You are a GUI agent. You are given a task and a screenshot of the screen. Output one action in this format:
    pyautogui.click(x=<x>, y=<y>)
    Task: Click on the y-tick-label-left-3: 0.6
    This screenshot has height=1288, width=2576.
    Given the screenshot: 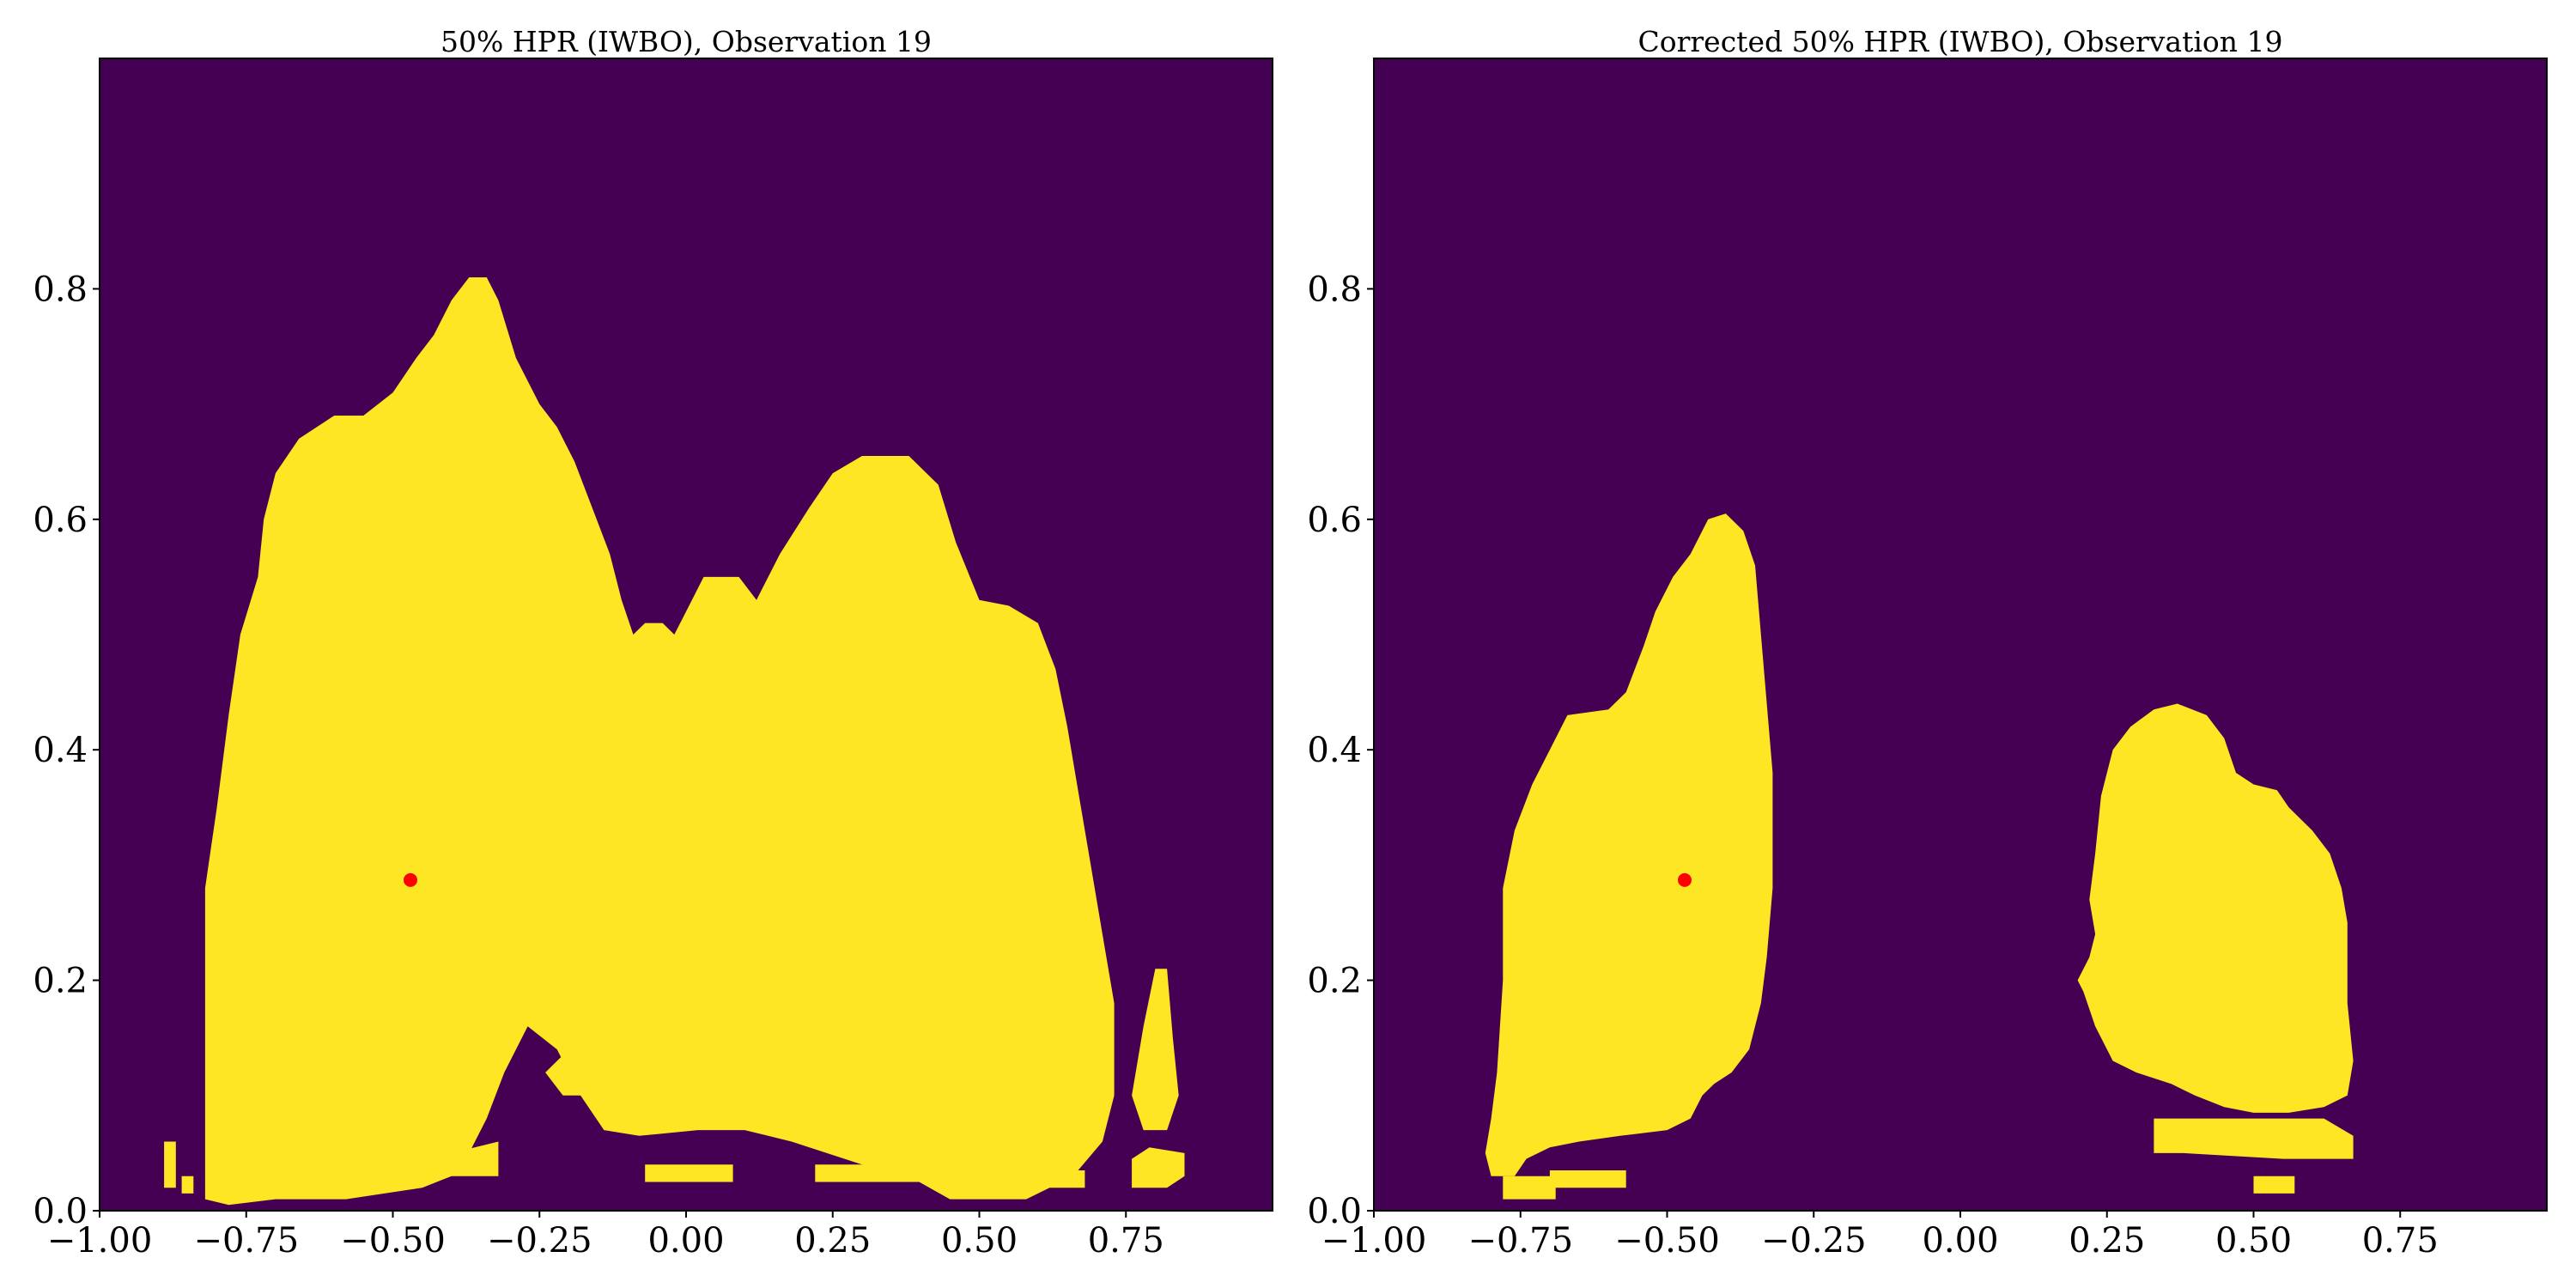 What is the action you would take?
    pyautogui.click(x=61, y=521)
    